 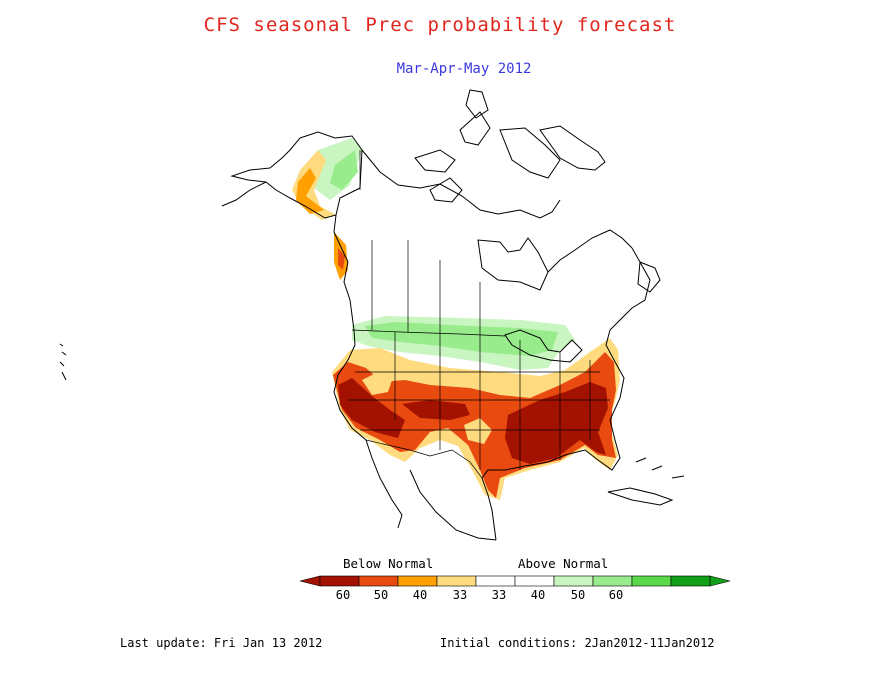 What do you see at coordinates (63, 362) in the screenshot?
I see `hawaii-islands` at bounding box center [63, 362].